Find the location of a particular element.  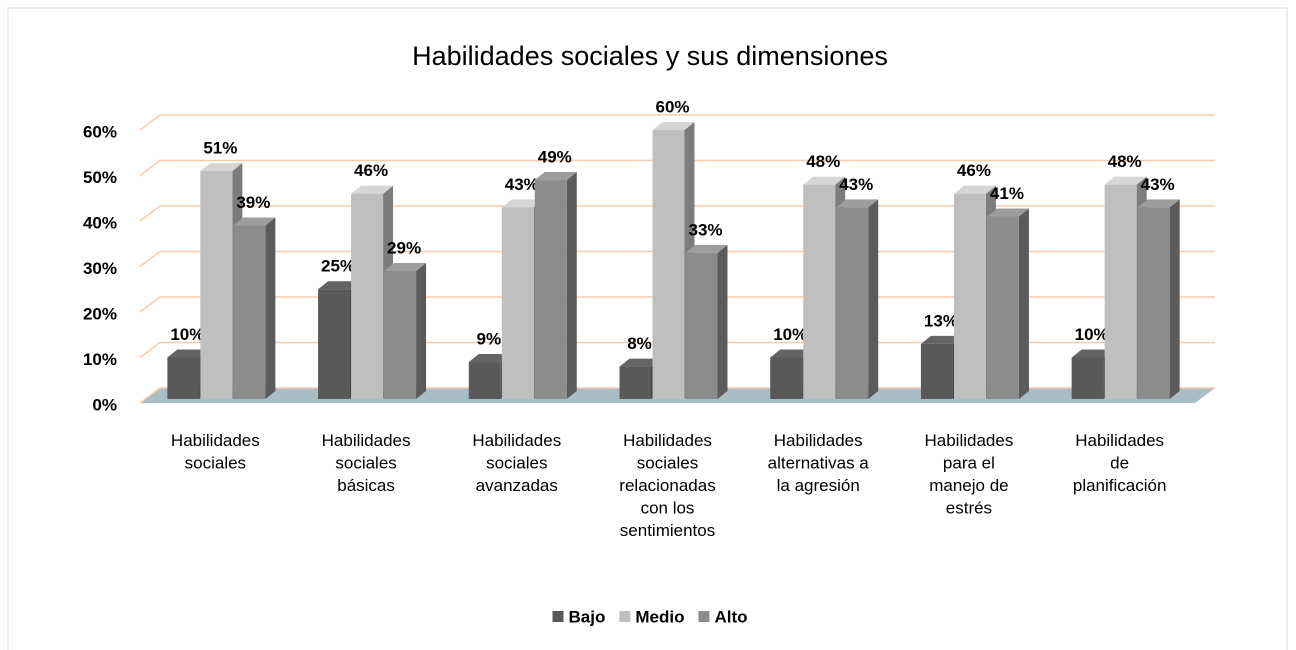

x-tick-label: Habilidades para el manejo de estrés is located at coordinates (969, 474).